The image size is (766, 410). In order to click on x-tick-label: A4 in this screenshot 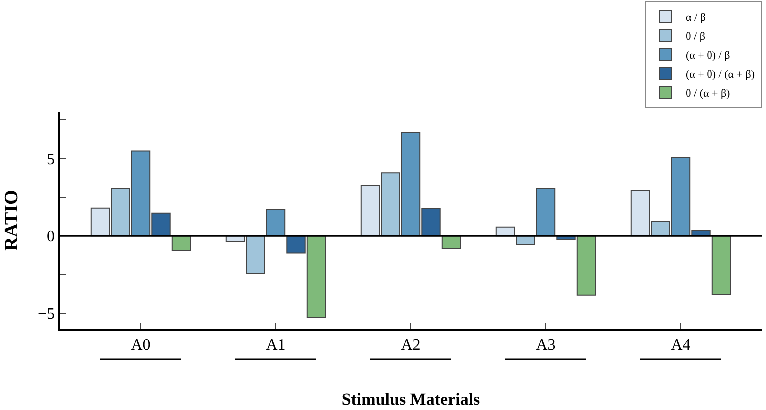, I will do `click(681, 345)`.